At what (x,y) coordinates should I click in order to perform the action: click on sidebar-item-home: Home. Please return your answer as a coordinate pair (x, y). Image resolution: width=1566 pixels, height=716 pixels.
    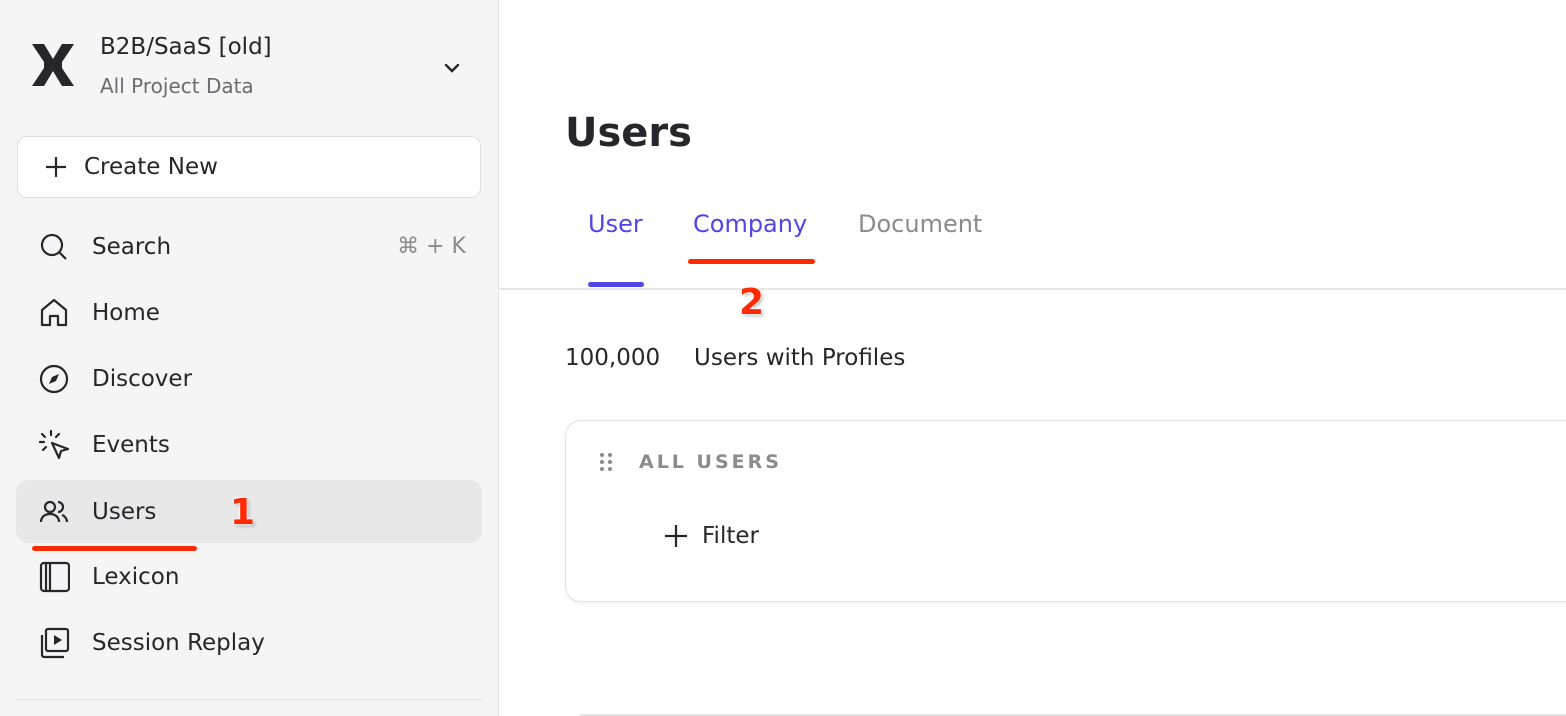
    Looking at the image, I should click on (249, 312).